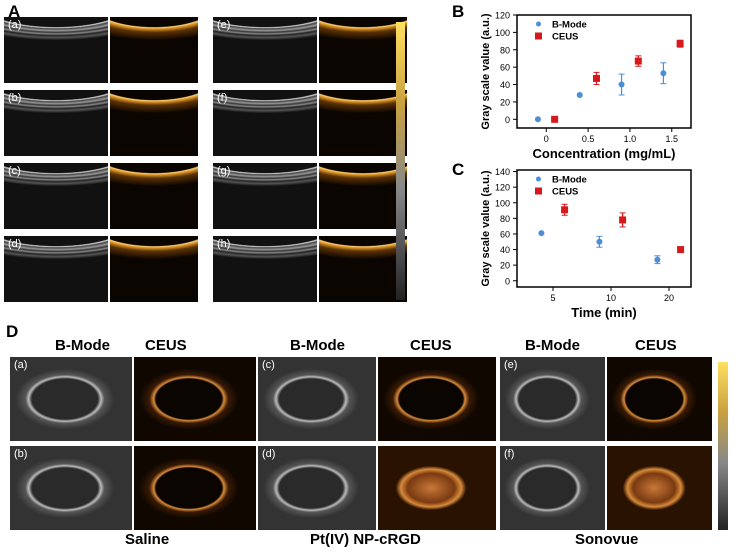 This screenshot has height=554, width=736. I want to click on bmode-image: (h), so click(265, 269).